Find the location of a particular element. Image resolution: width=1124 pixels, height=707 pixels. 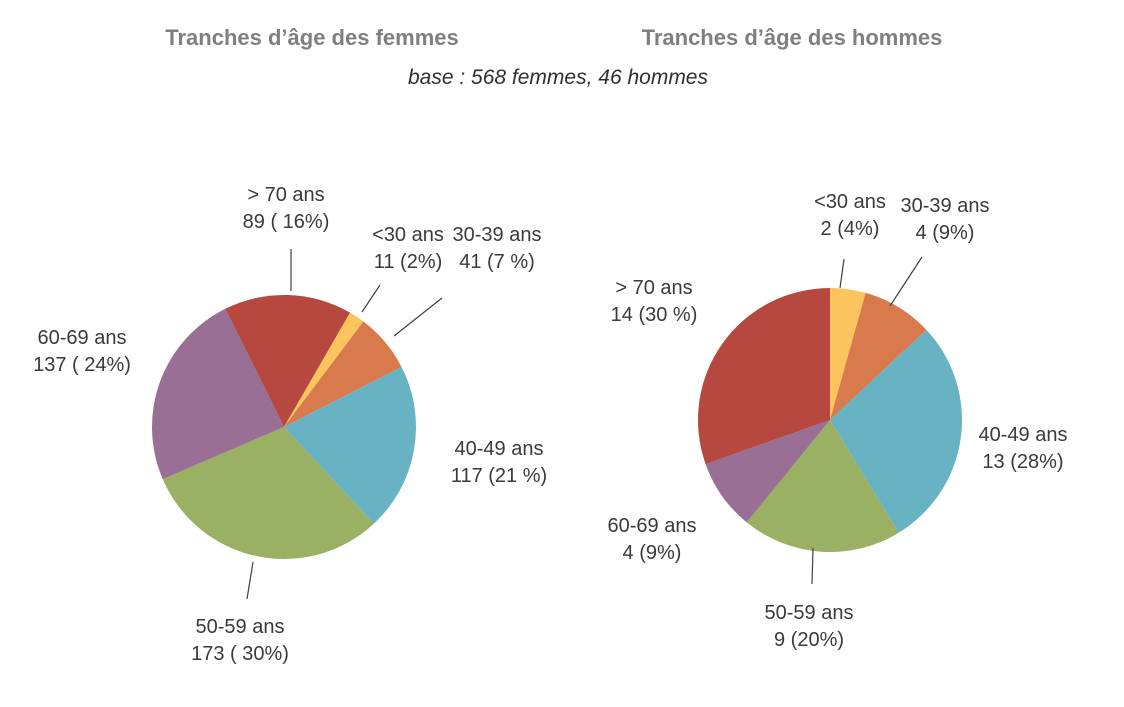

pie-label-femmes-30-39: 30-39 ans 41 (7 %) is located at coordinates (497, 249).